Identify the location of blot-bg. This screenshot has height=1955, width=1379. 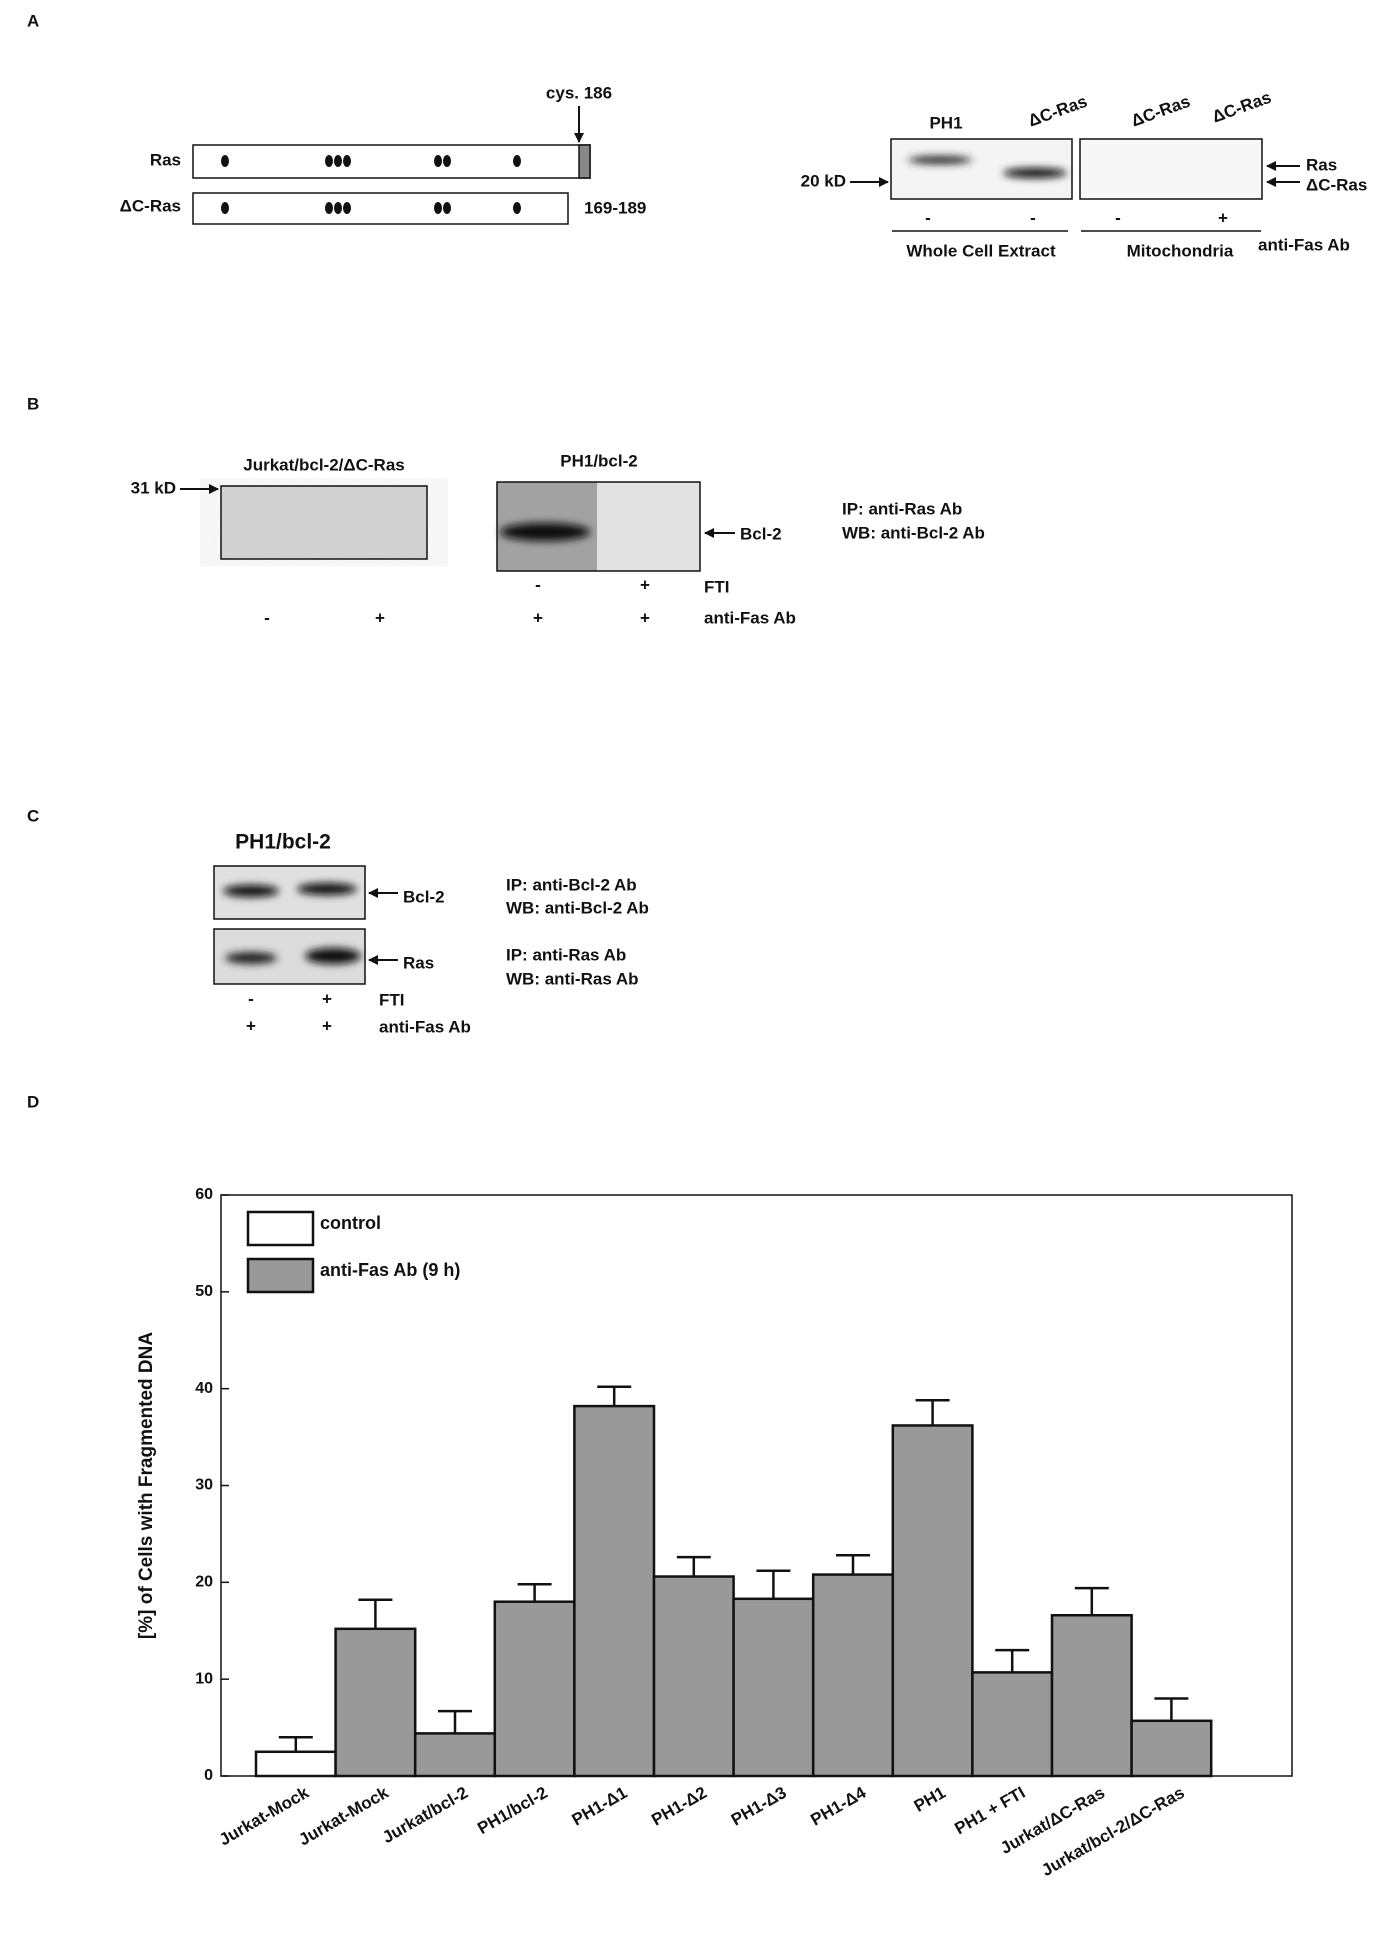
(1171, 169).